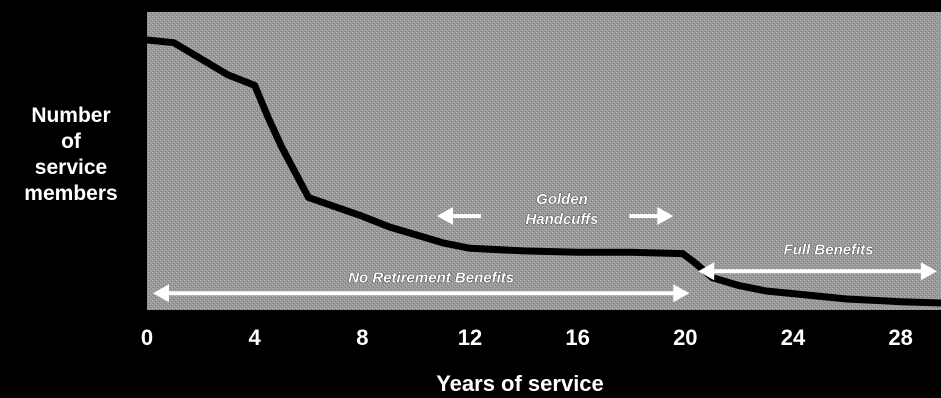  What do you see at coordinates (900, 337) in the screenshot?
I see `x-tick-label: 28` at bounding box center [900, 337].